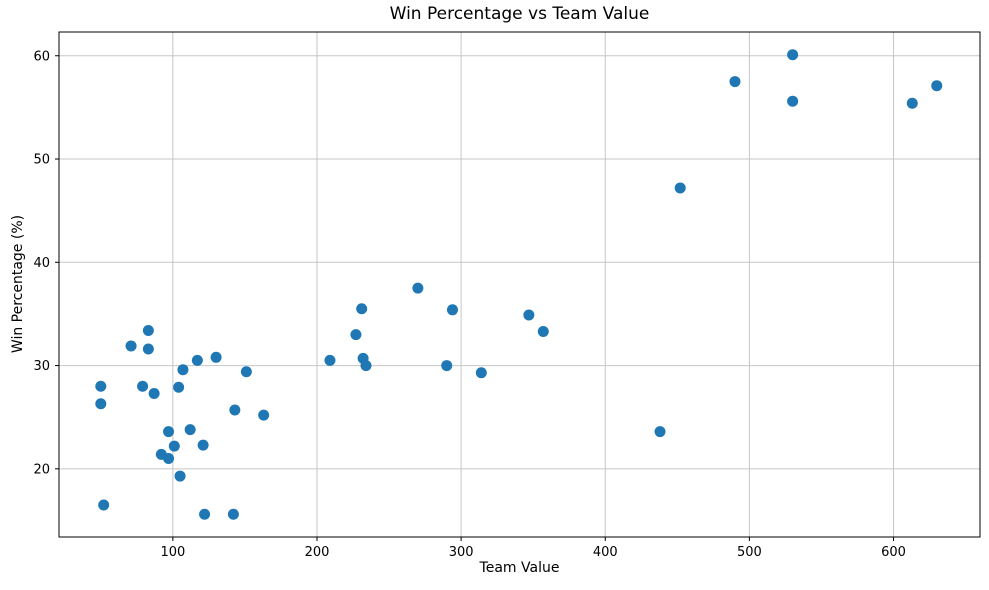 The width and height of the screenshot is (989, 590). Describe the element at coordinates (41, 56) in the screenshot. I see `y-tick-label: 60` at that location.